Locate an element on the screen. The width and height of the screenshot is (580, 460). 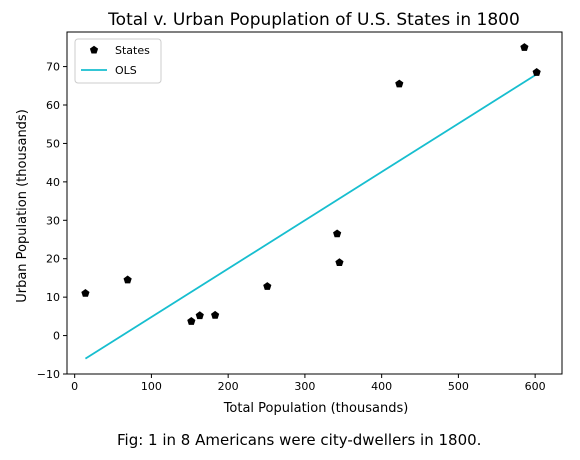
x-tick-label: 500 is located at coordinates (458, 386).